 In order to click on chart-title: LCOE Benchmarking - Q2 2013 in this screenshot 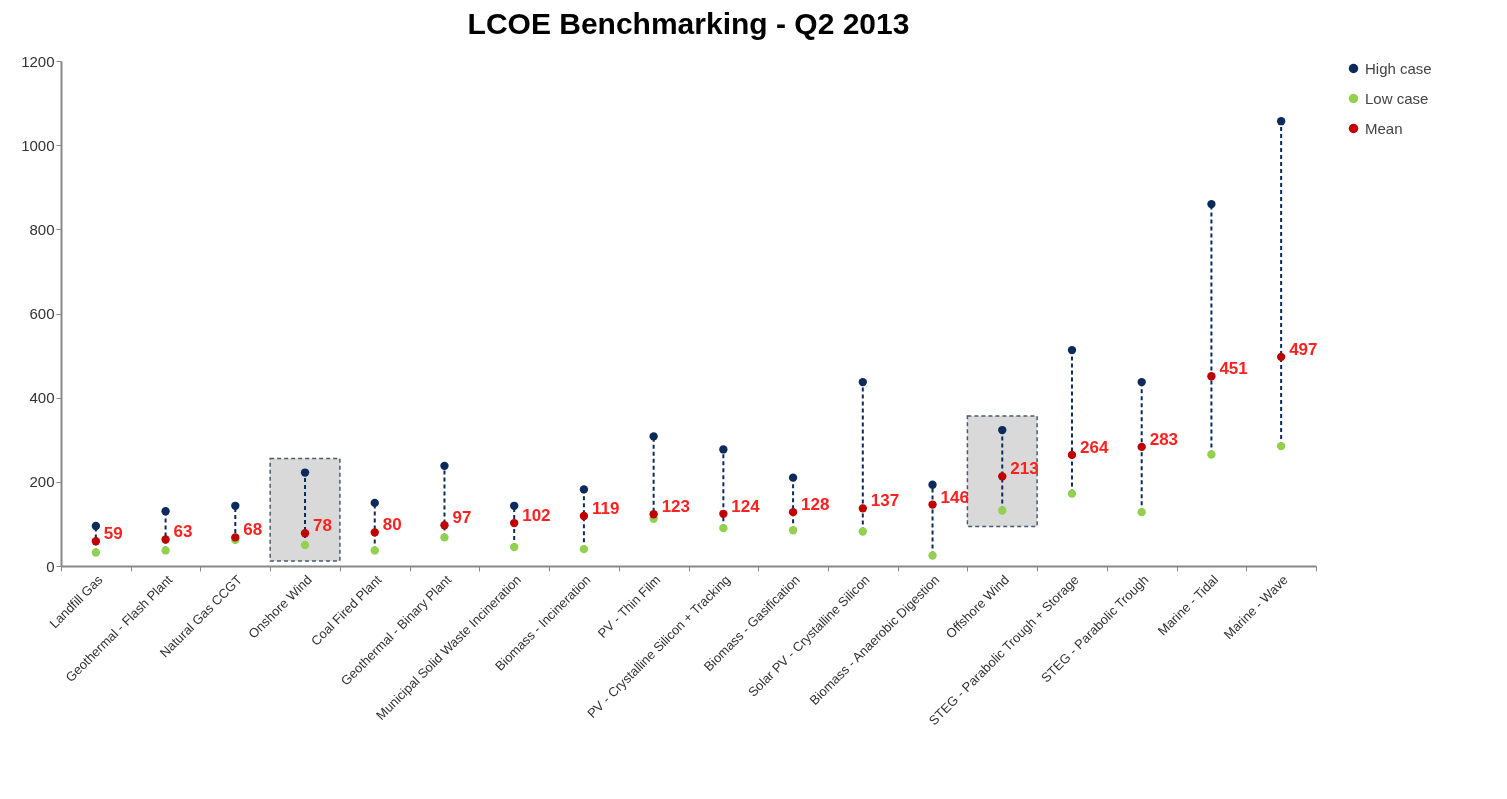, I will do `click(688, 23)`.